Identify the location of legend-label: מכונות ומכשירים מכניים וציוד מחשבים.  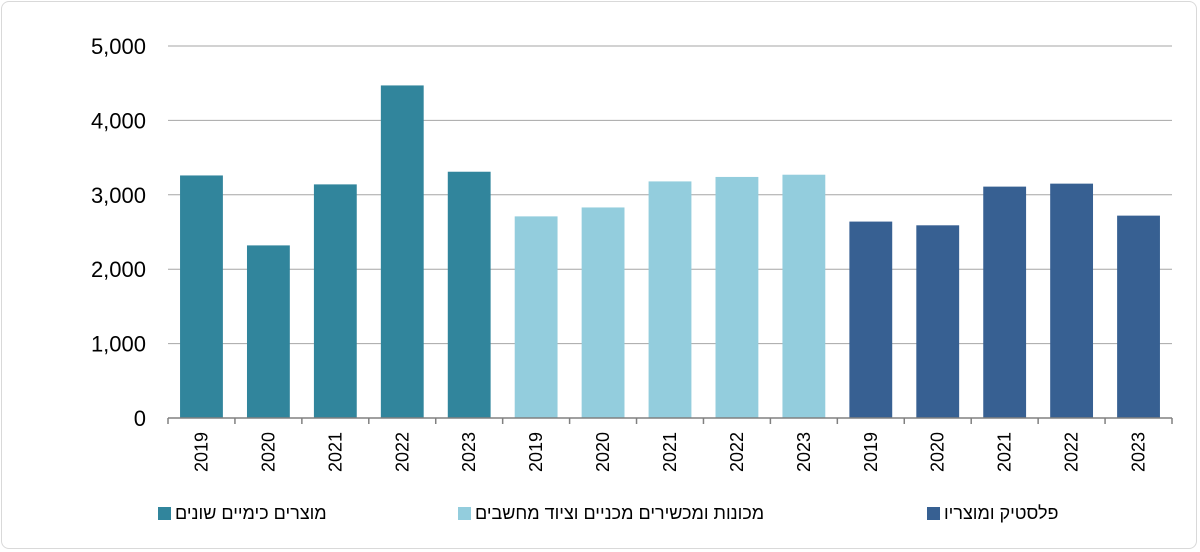
(619, 513).